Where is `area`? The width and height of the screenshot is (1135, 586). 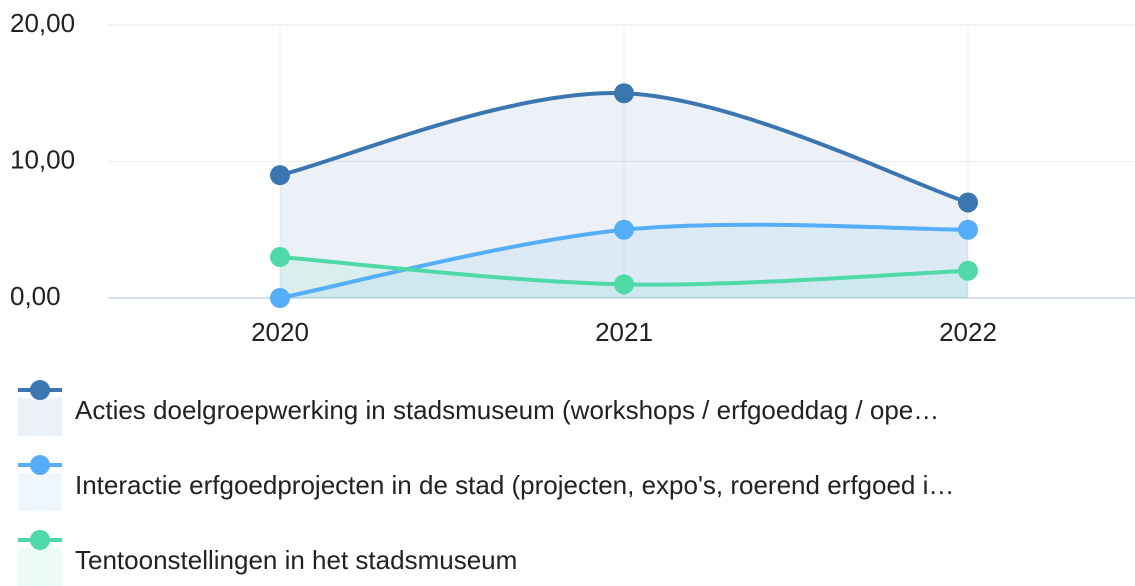 area is located at coordinates (624, 277).